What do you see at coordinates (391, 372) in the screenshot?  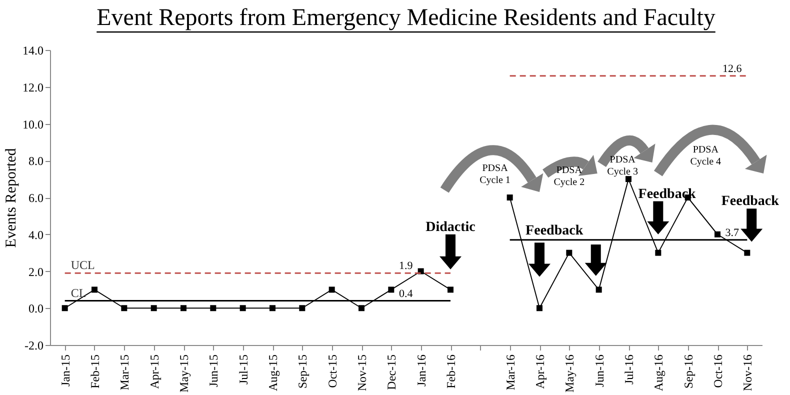 I see `x-tick-label: Dec-15` at bounding box center [391, 372].